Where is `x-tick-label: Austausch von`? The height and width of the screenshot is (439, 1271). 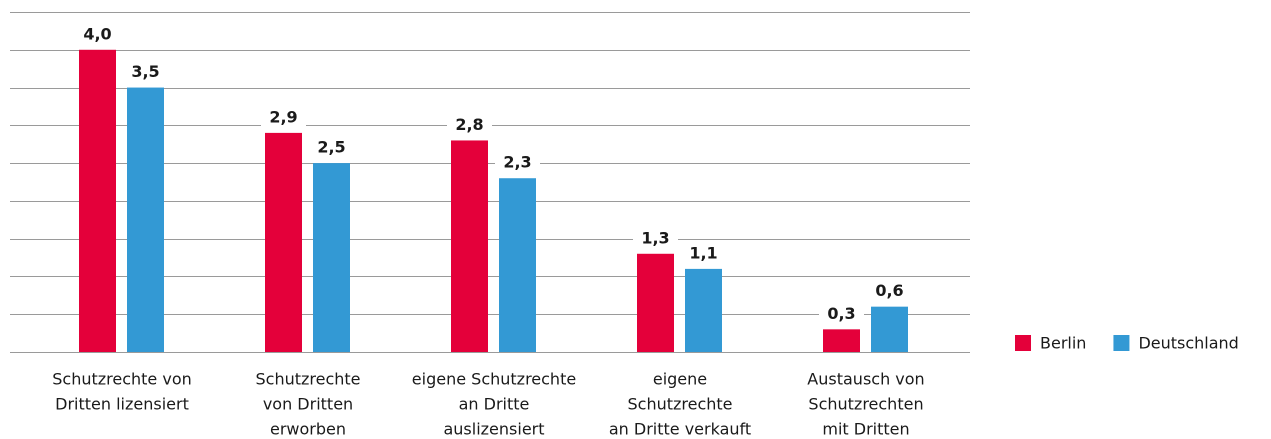
x-tick-label: Austausch von is located at coordinates (865, 379).